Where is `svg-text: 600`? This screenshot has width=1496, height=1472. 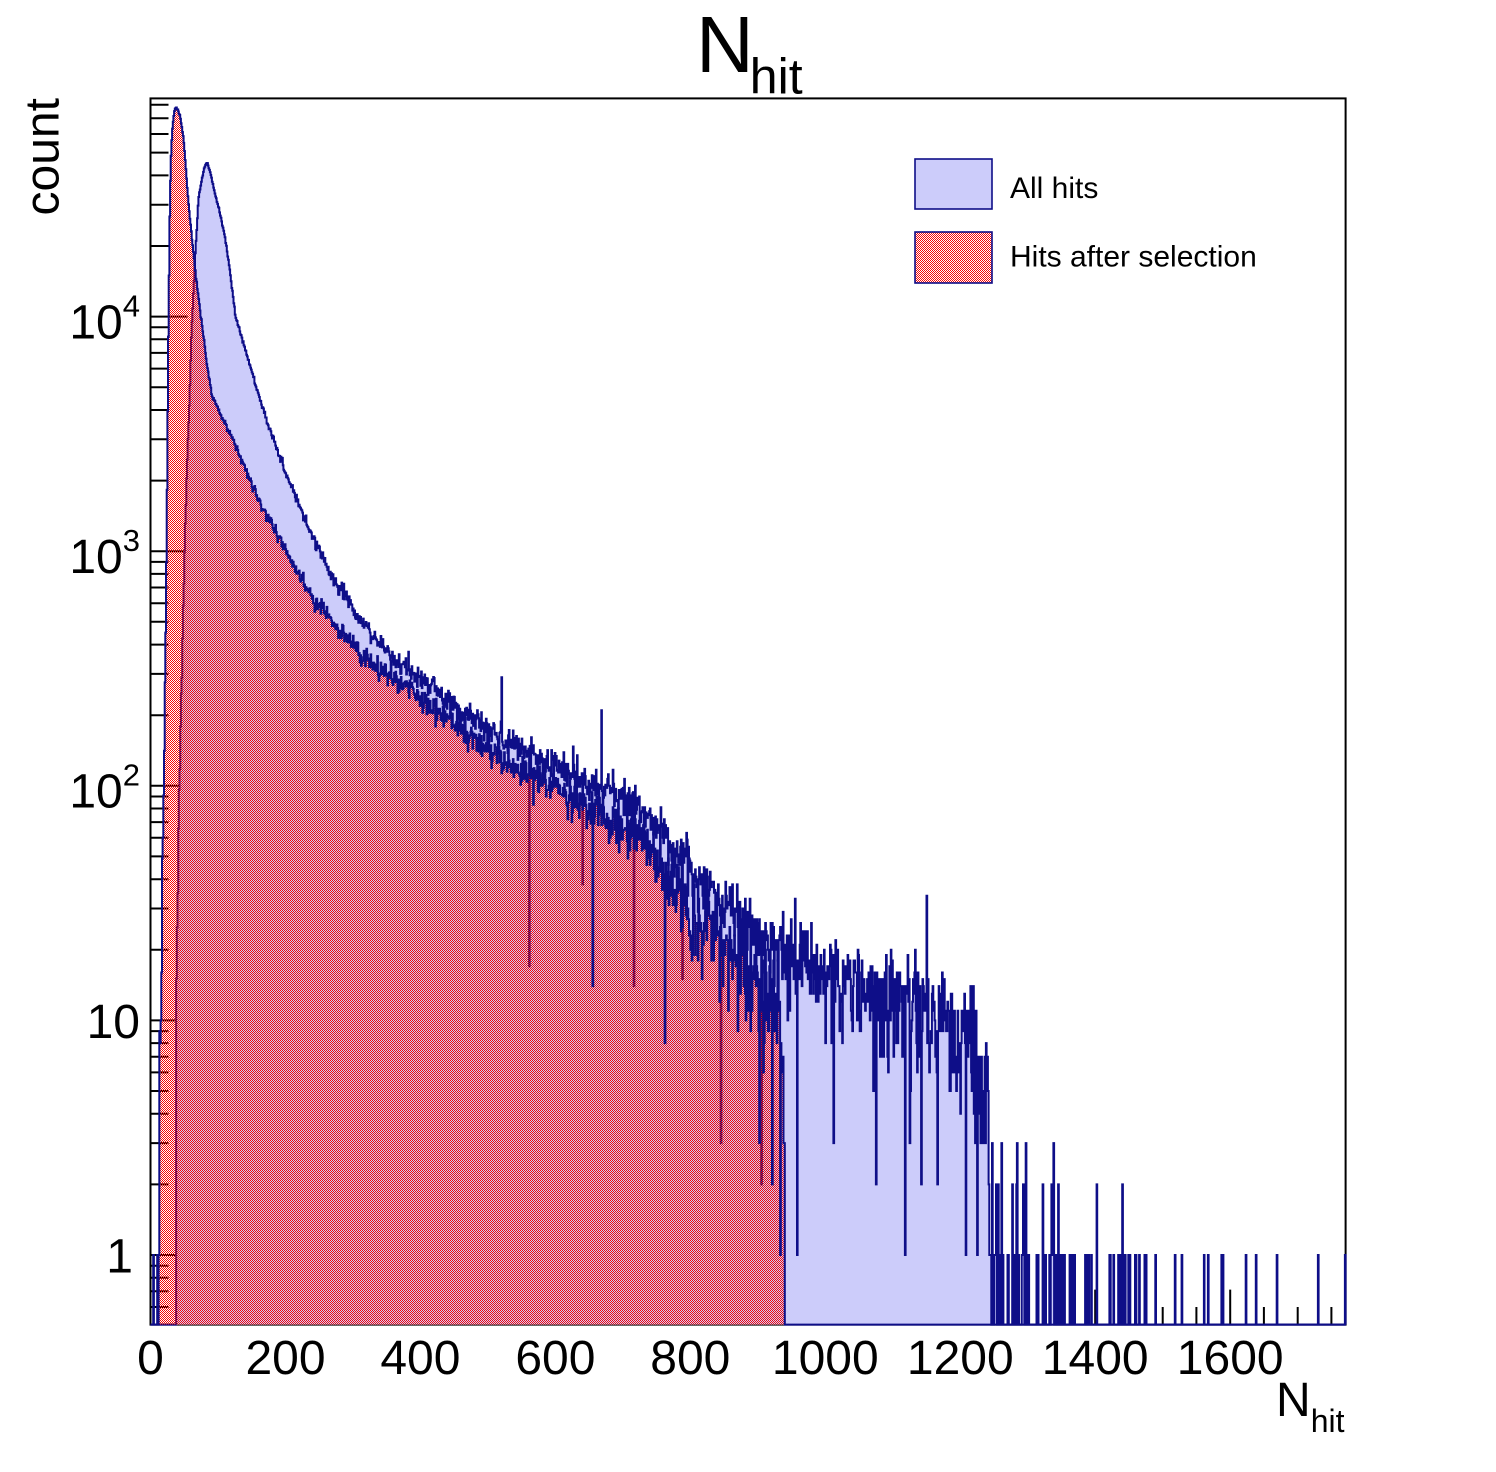
svg-text: 600 is located at coordinates (555, 1358).